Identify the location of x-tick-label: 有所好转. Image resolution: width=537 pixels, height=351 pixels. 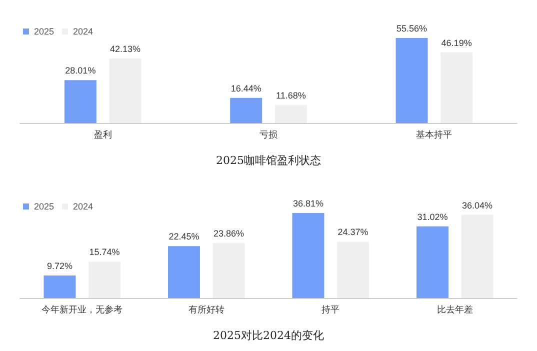
(206, 310).